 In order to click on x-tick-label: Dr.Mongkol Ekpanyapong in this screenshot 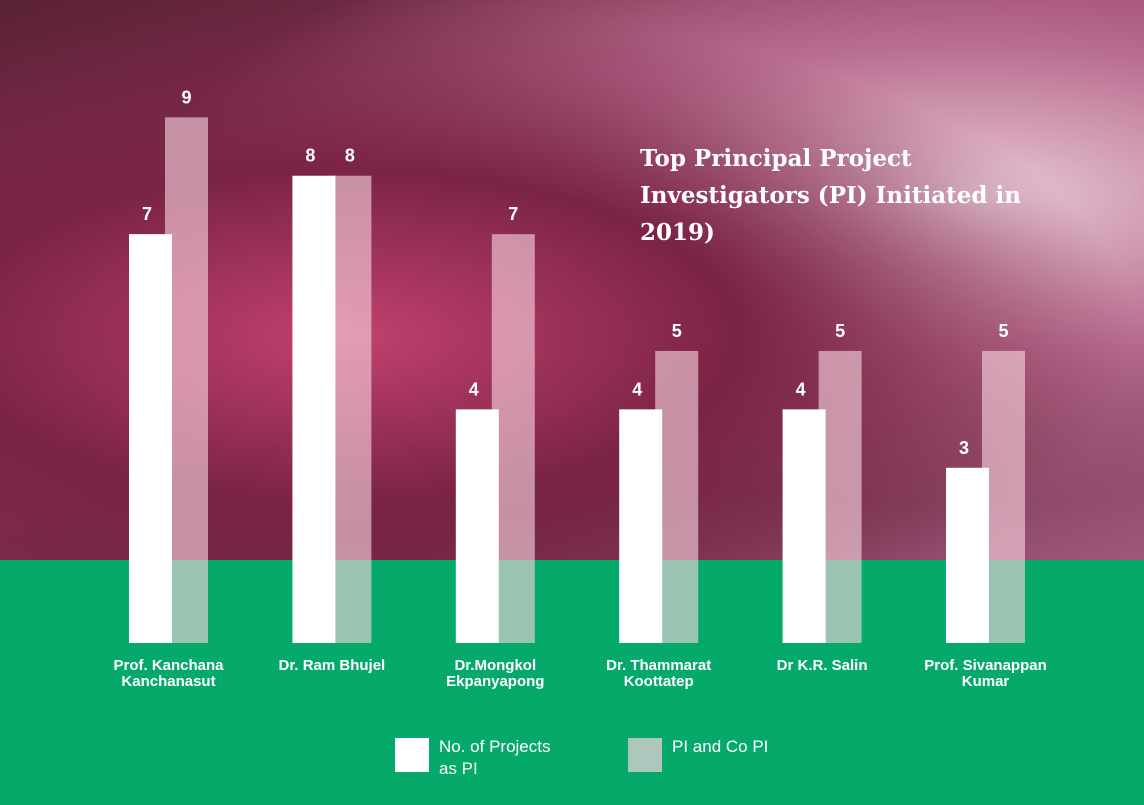, I will do `click(495, 673)`.